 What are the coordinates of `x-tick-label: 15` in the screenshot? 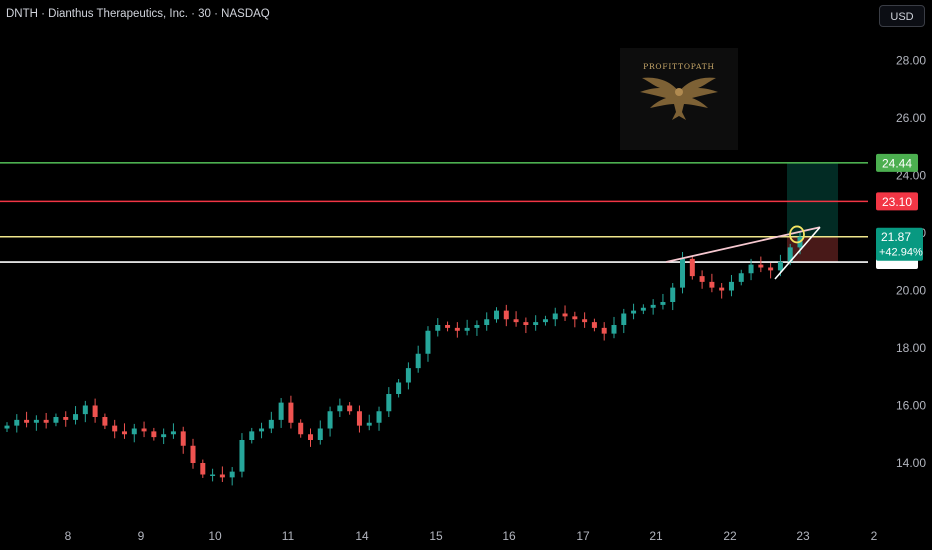 It's located at (436, 536).